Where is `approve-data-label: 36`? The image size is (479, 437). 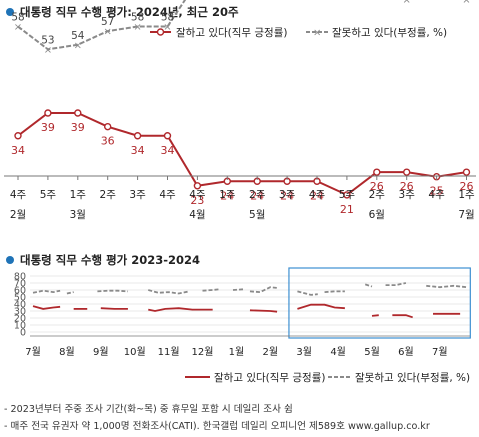 approve-data-label: 36 is located at coordinates (108, 141).